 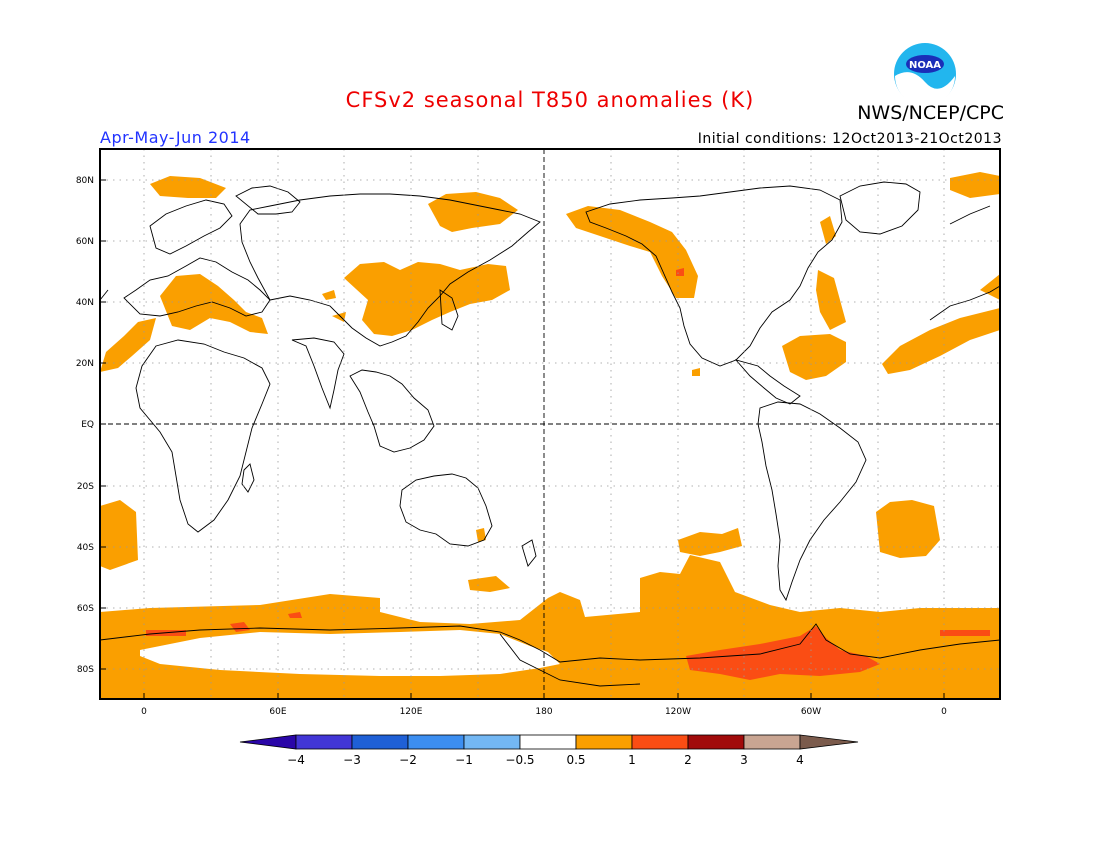 What do you see at coordinates (87, 425) in the screenshot?
I see `lat-label-eq: EQ` at bounding box center [87, 425].